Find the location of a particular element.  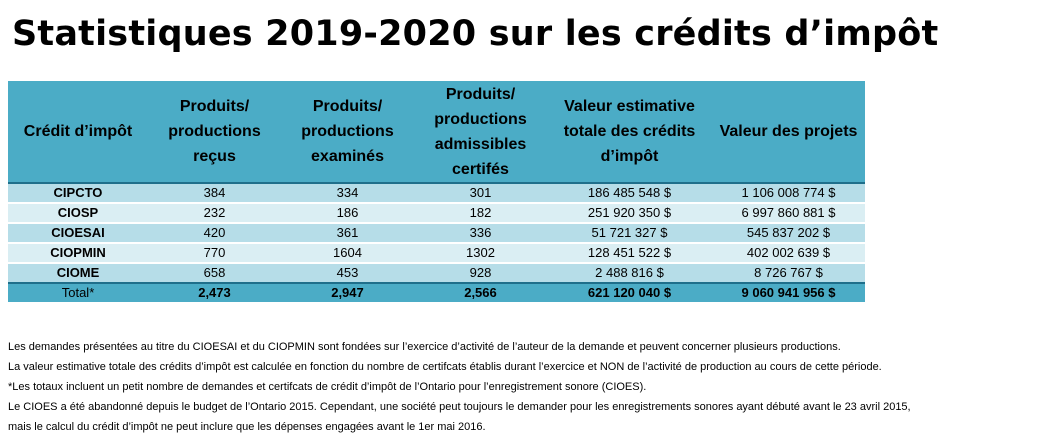

cell-credit-name: CIOPMIN is located at coordinates (78, 252).